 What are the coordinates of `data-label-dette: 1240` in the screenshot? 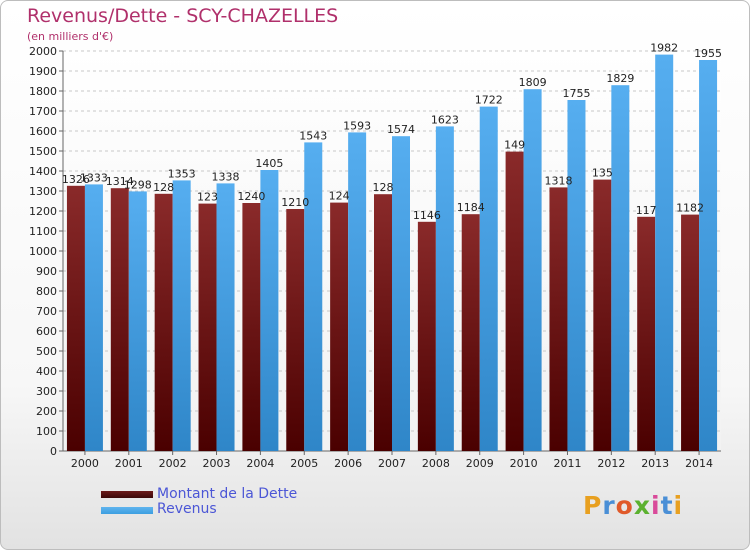 It's located at (251, 196).